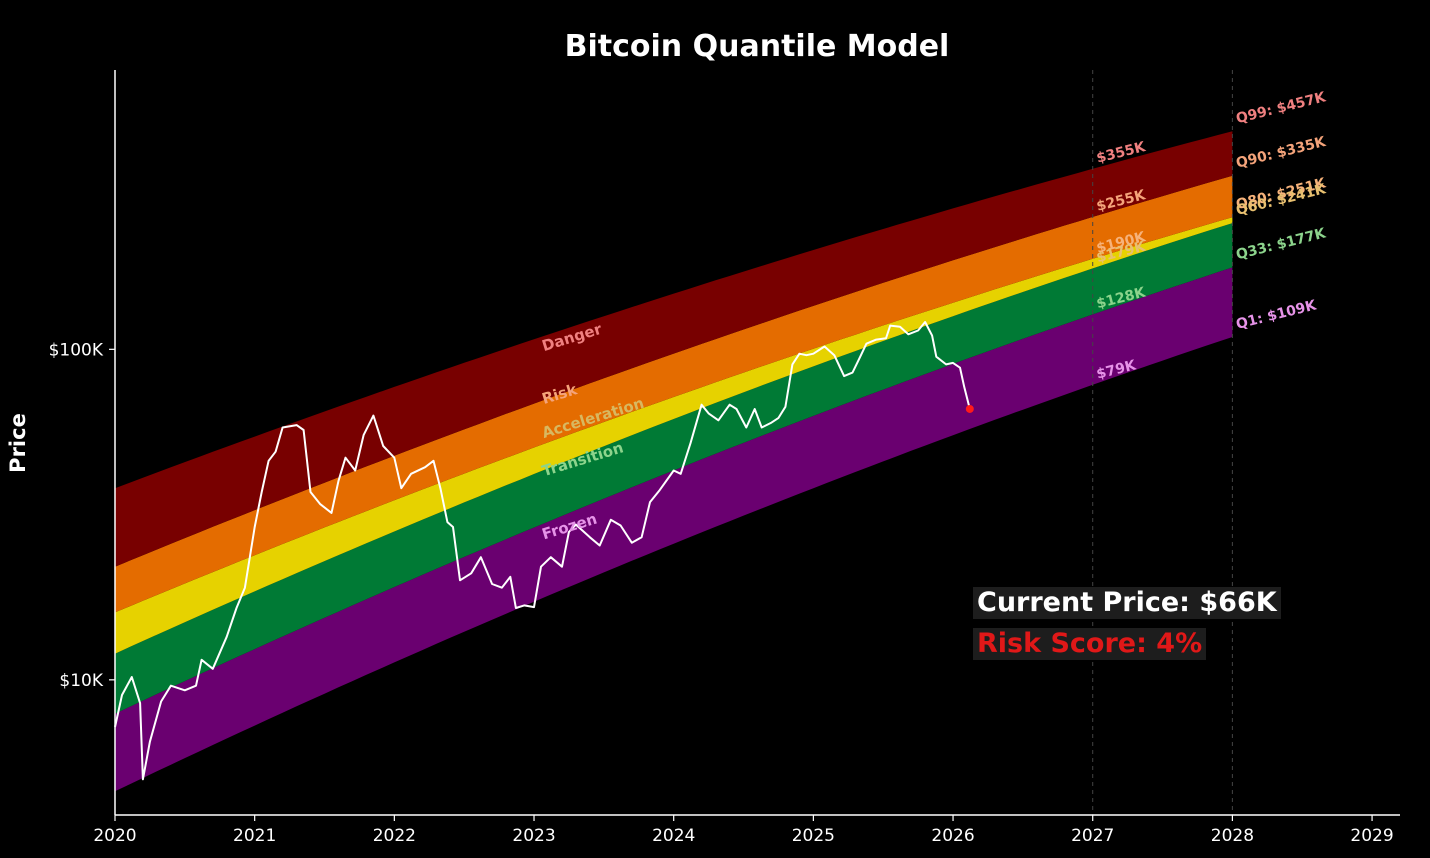 This screenshot has height=858, width=1430. I want to click on risk-score-label: Risk Score: 4%, so click(1090, 644).